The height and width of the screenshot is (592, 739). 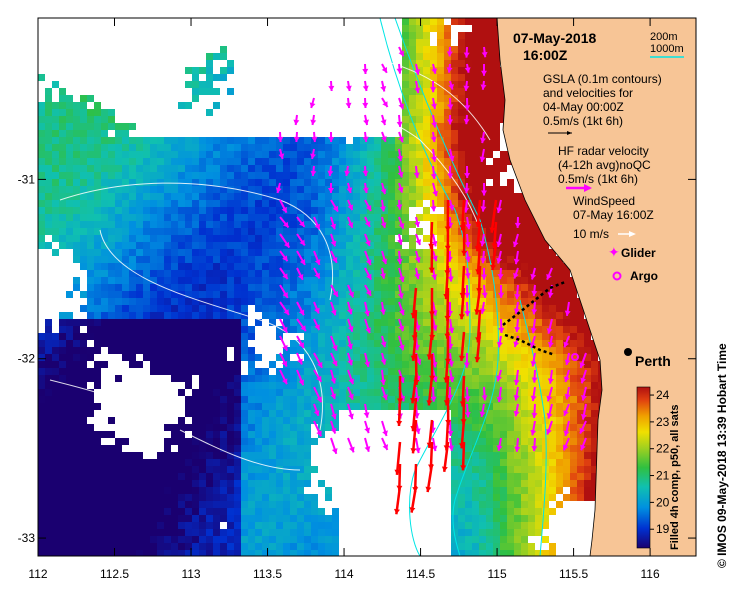 What do you see at coordinates (190, 574) in the screenshot?
I see `x-tick-label: 113` at bounding box center [190, 574].